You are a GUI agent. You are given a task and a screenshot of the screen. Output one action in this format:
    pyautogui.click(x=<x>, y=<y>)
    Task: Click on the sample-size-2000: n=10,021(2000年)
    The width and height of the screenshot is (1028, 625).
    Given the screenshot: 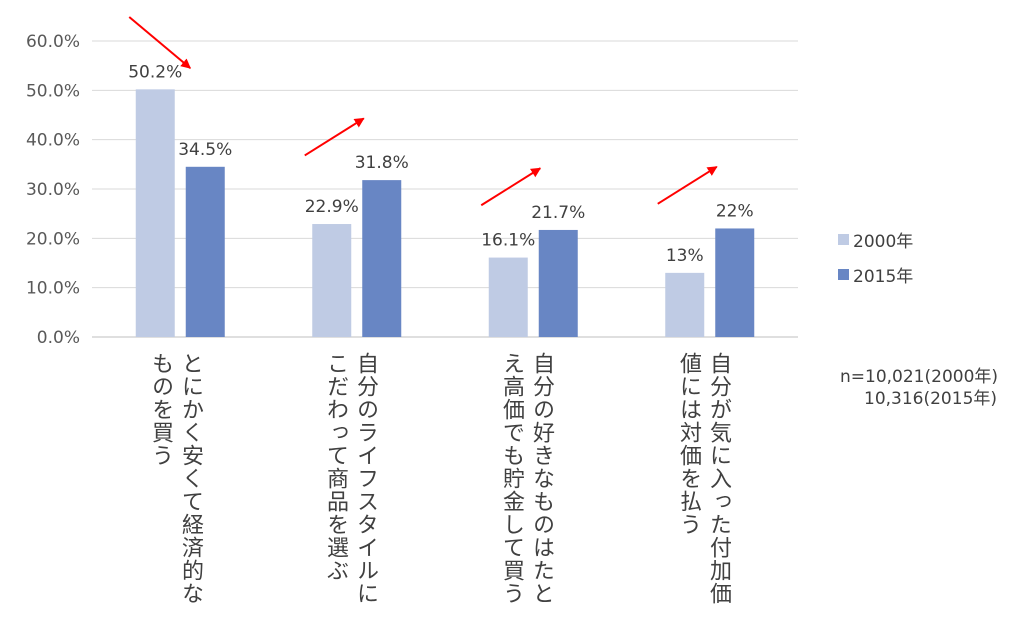 What is the action you would take?
    pyautogui.click(x=919, y=377)
    